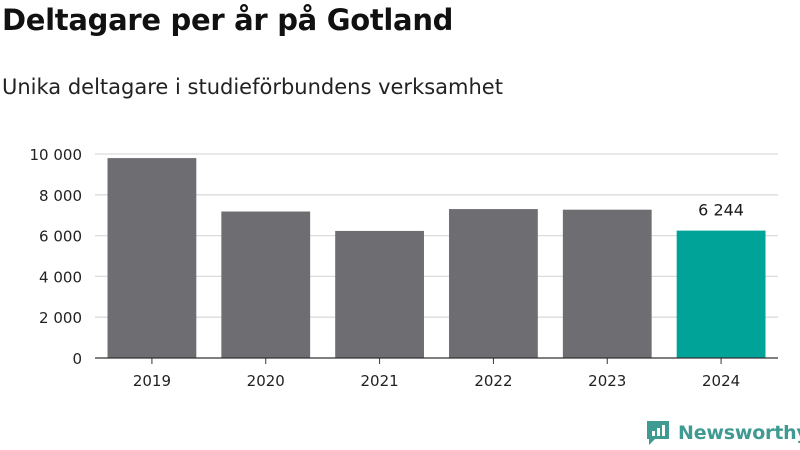 Image resolution: width=800 pixels, height=450 pixels. Describe the element at coordinates (228, 20) in the screenshot. I see `chart-title: Deltagare per år på Gotland` at that location.